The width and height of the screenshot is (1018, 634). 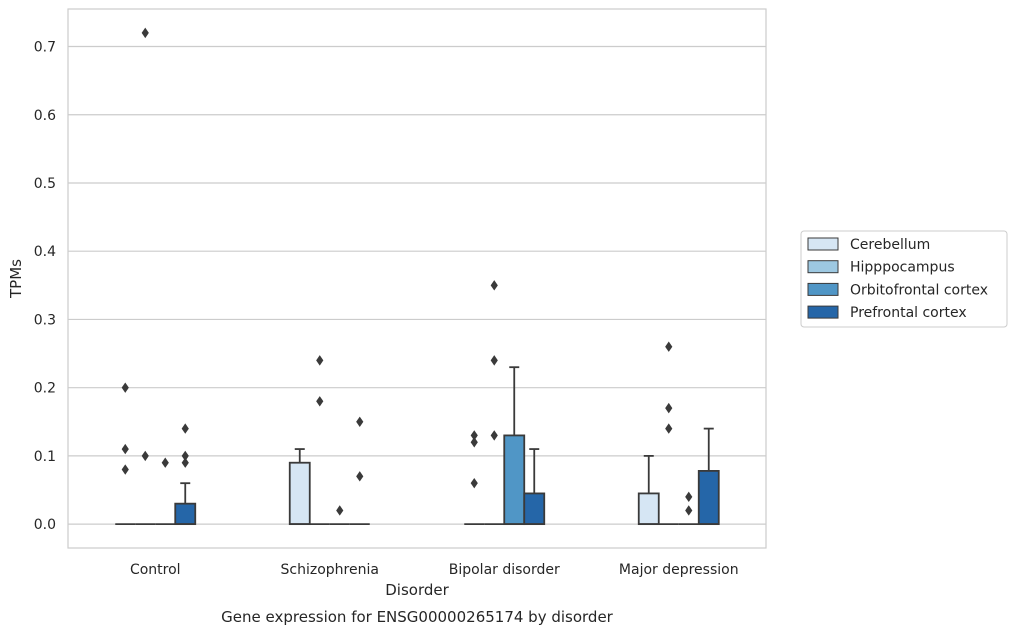 I want to click on legend-label: Prefrontal cortex, so click(x=908, y=313).